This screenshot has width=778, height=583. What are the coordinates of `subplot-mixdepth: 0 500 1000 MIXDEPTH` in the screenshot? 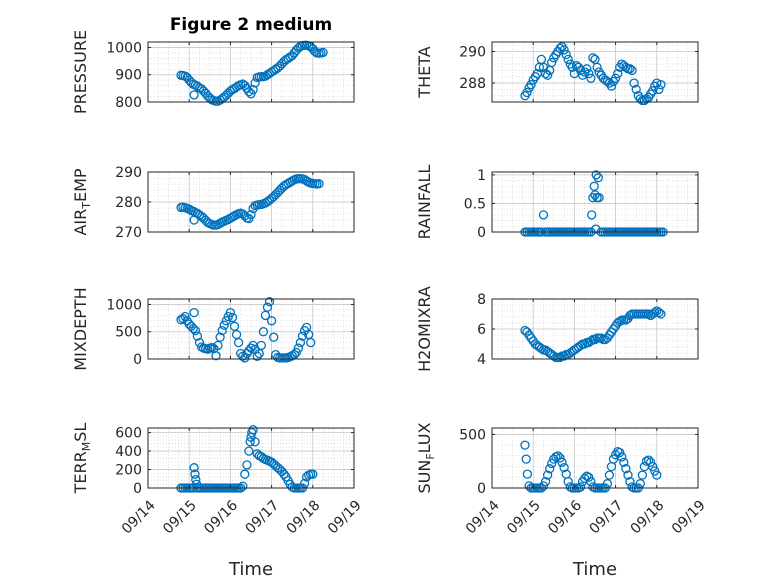 It's located at (213, 329).